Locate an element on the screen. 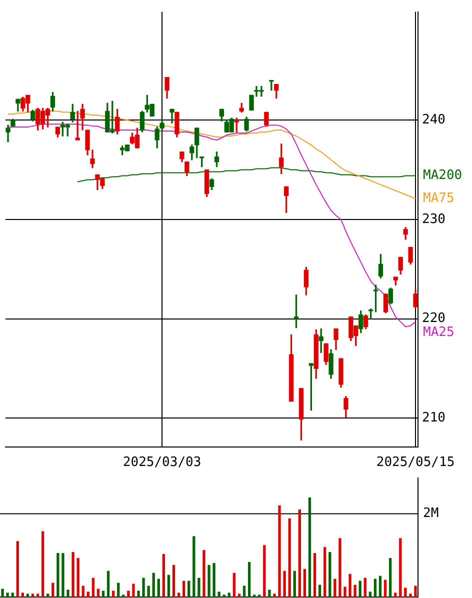 The image size is (472, 598). series-label: MA75 is located at coordinates (438, 198).